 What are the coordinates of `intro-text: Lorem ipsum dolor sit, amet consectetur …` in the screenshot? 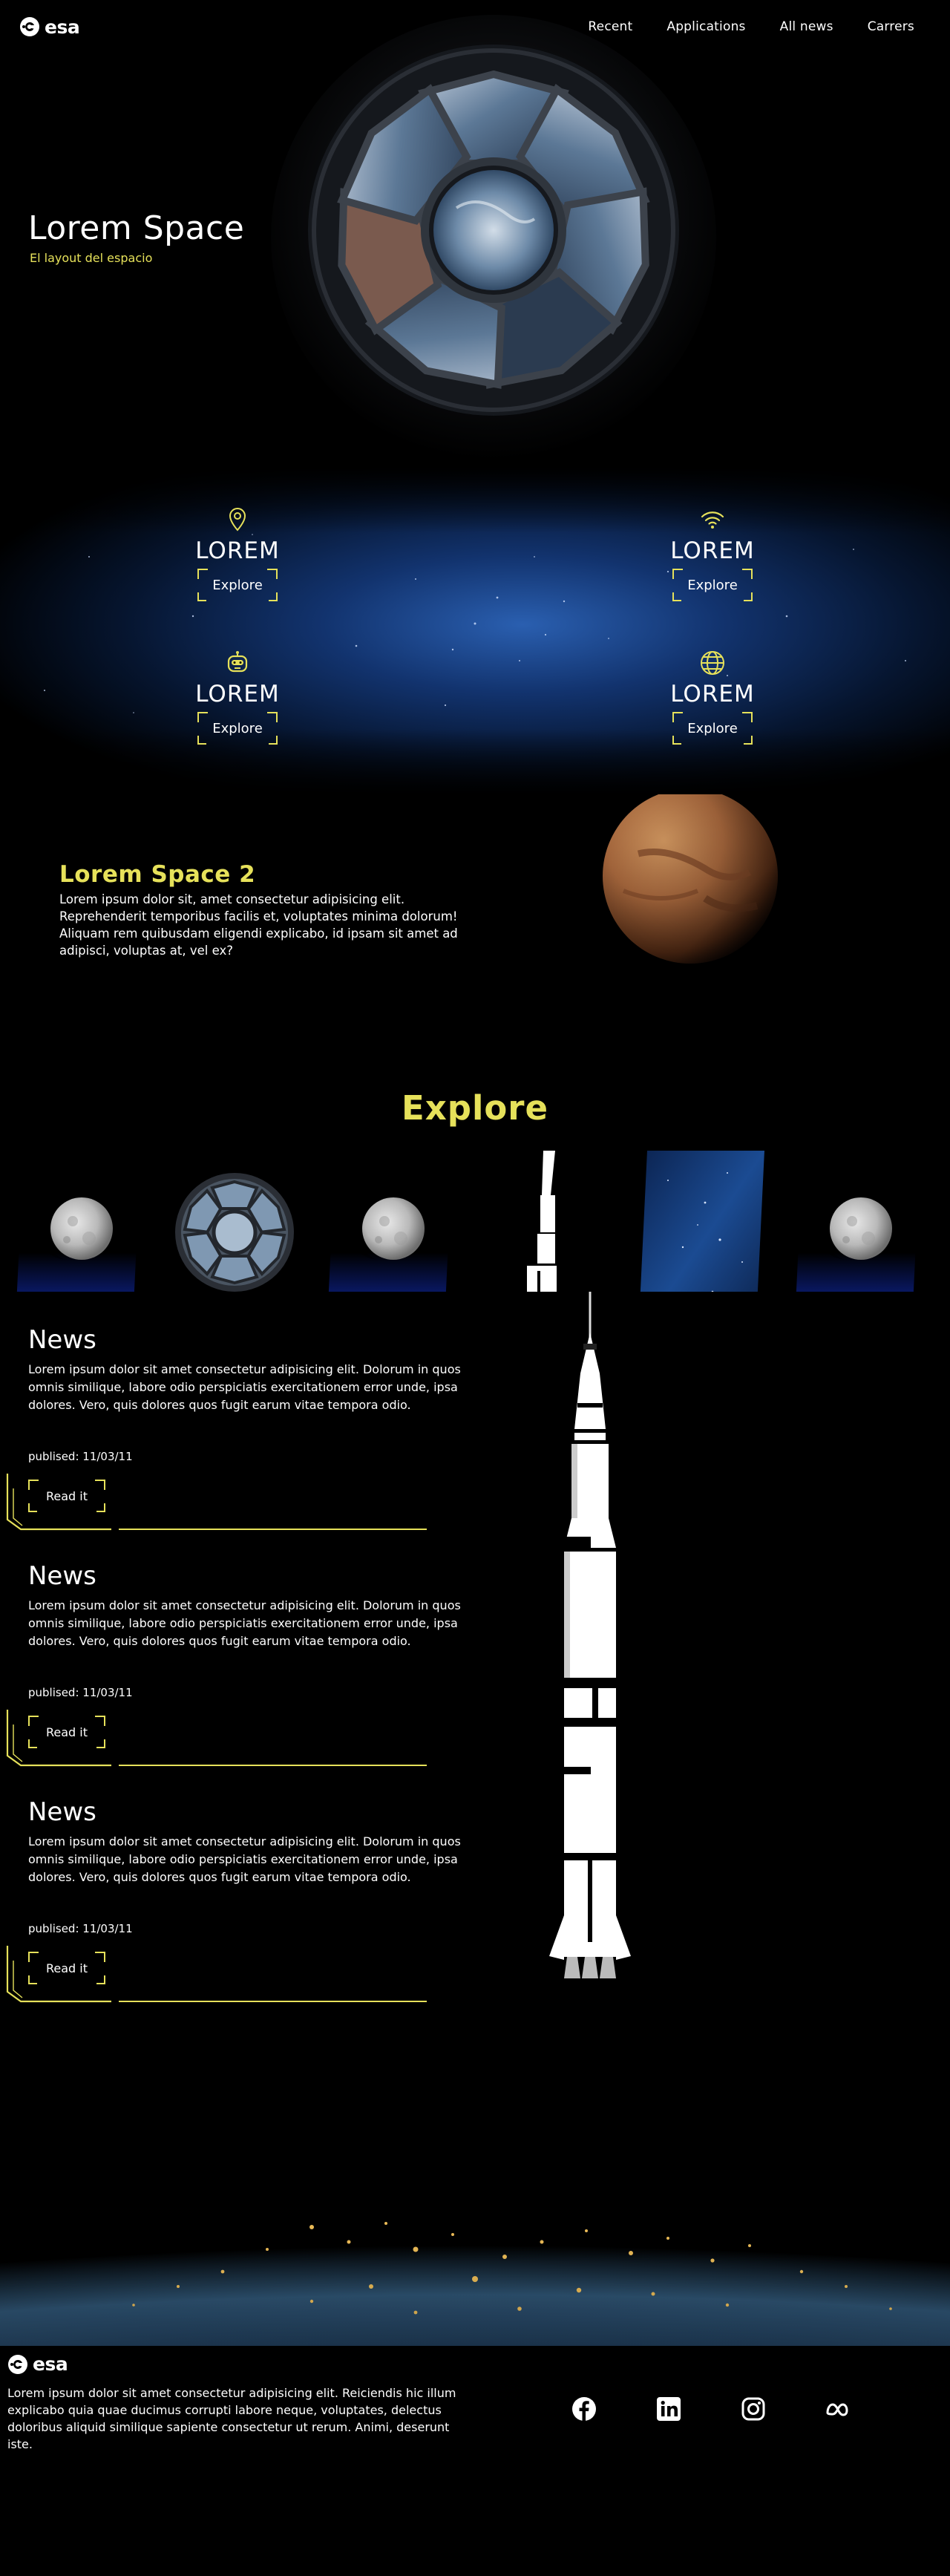 It's located at (258, 925).